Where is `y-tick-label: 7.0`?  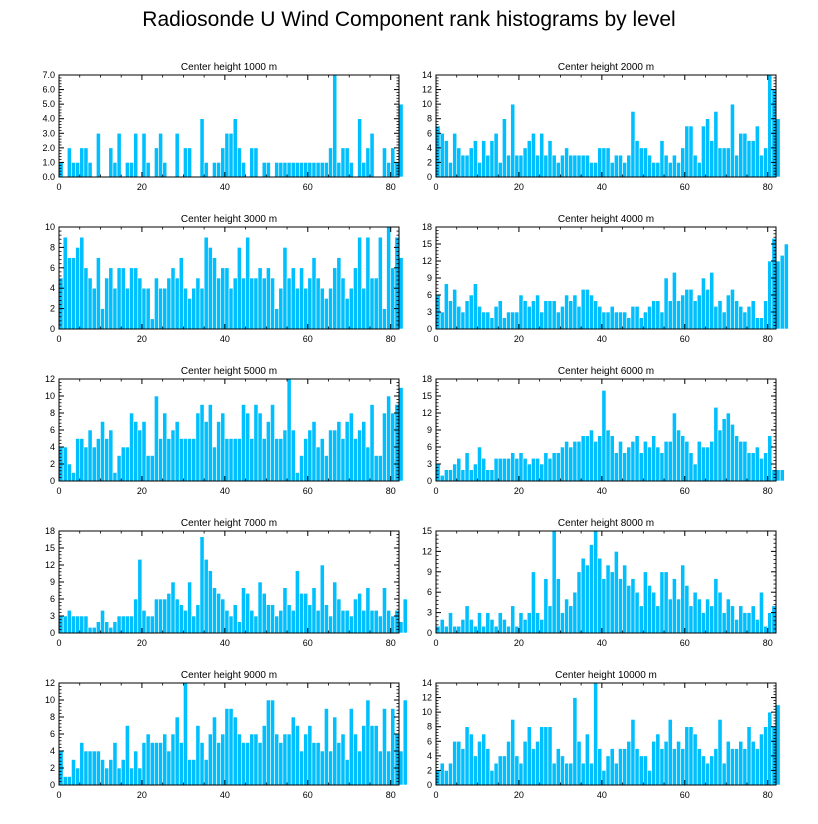 y-tick-label: 7.0 is located at coordinates (48, 75).